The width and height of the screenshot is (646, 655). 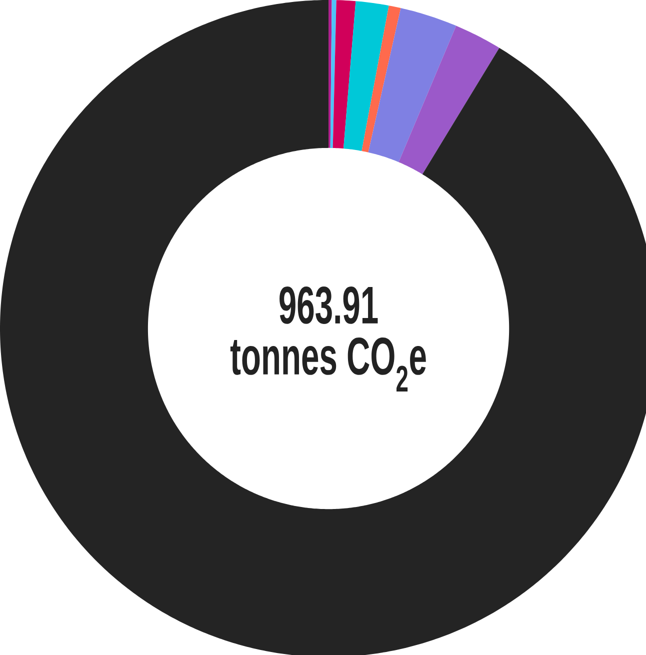 What do you see at coordinates (328, 365) in the screenshot?
I see `text: tonnes CO$_{2}$e` at bounding box center [328, 365].